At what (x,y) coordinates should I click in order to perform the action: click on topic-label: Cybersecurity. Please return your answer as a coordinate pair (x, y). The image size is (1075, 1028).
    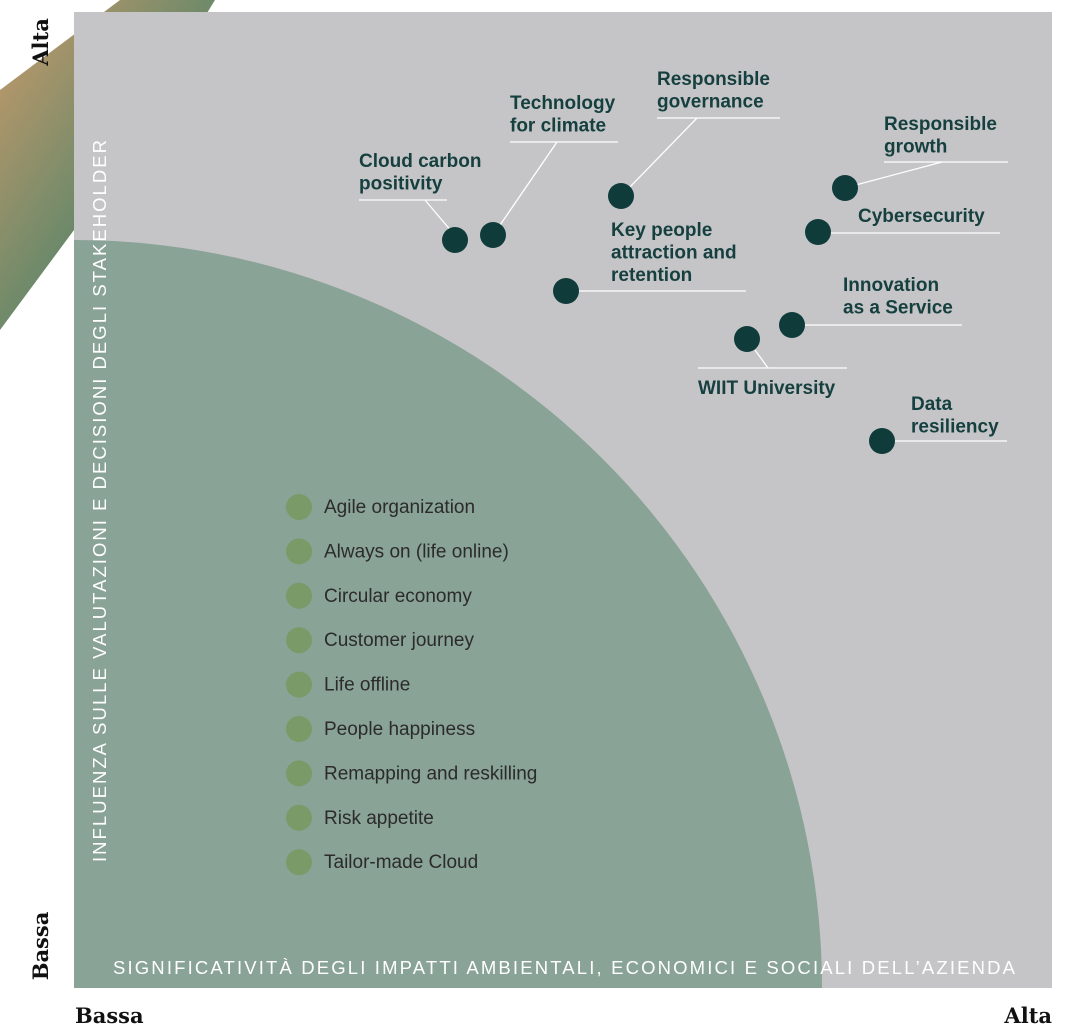
    Looking at the image, I should click on (921, 216).